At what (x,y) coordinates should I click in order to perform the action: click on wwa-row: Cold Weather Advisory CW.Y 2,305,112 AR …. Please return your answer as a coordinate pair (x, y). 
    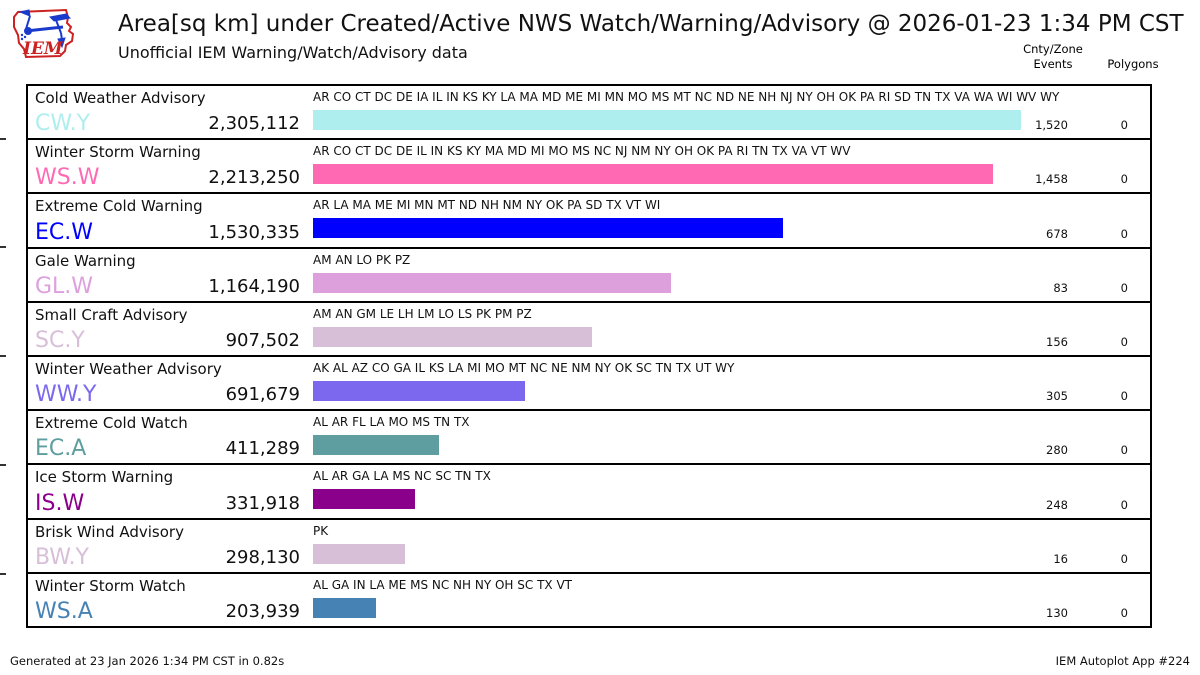
    Looking at the image, I should click on (589, 113).